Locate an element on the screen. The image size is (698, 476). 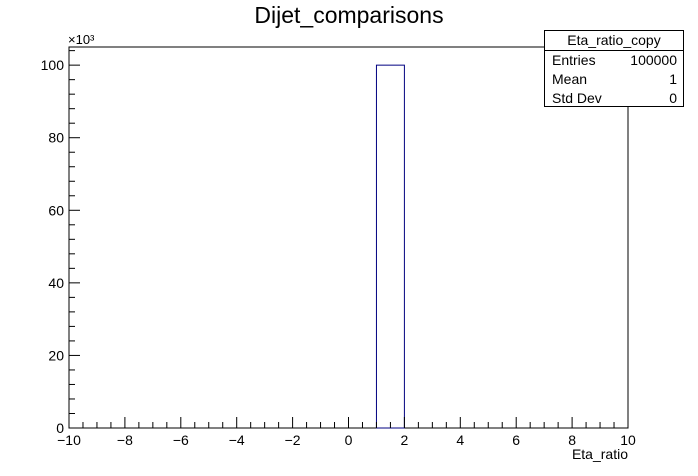
stats-value: 100000 is located at coordinates (653, 60).